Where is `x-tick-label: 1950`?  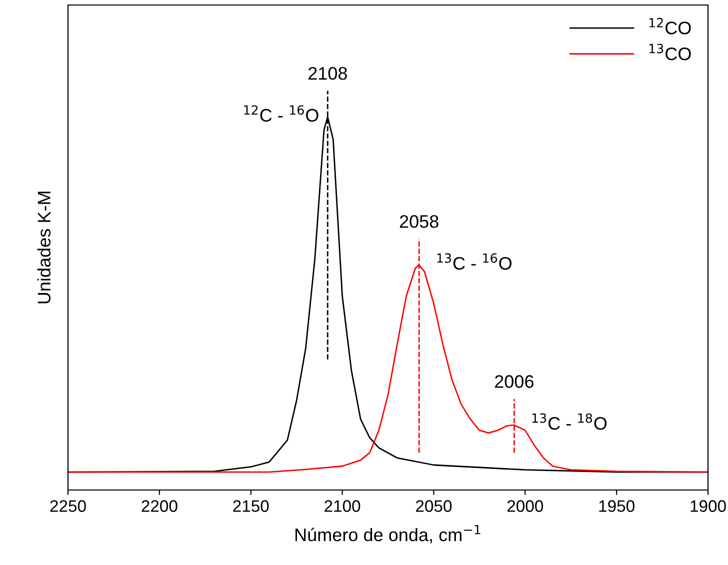 x-tick-label: 1950 is located at coordinates (616, 506).